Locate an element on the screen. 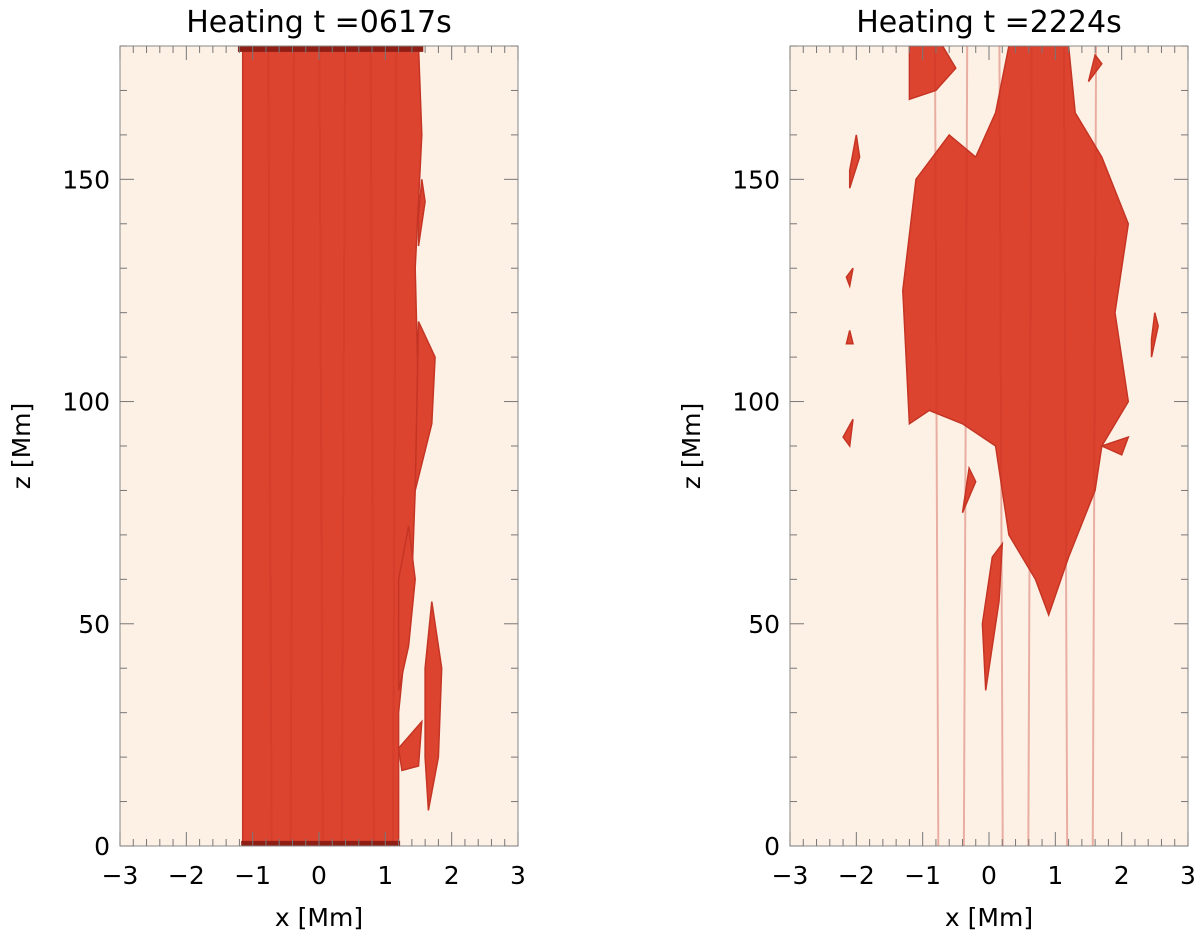  panel-title: Heating t =2224s is located at coordinates (989, 22).